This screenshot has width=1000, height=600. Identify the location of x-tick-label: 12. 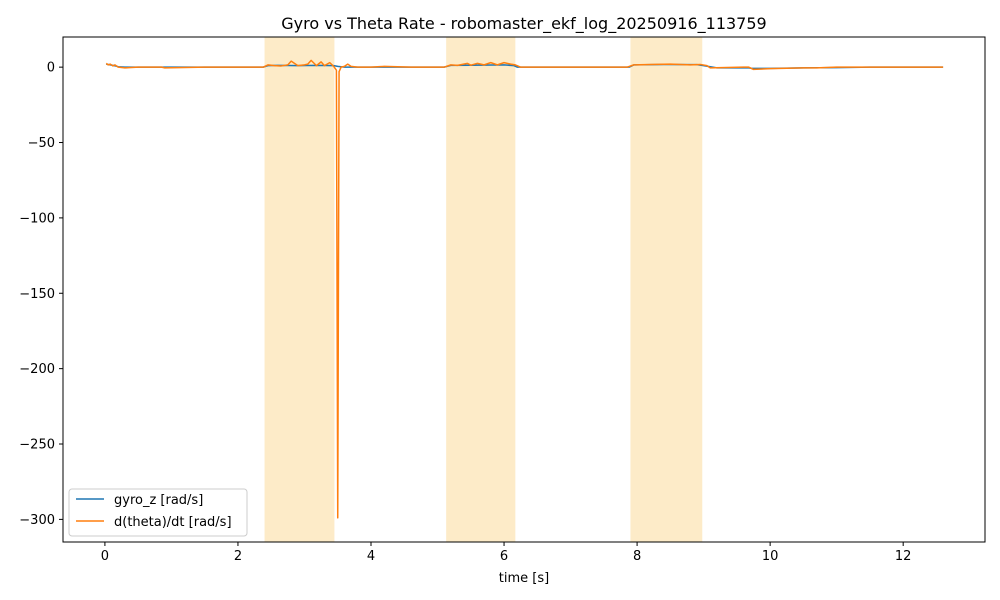
(903, 556).